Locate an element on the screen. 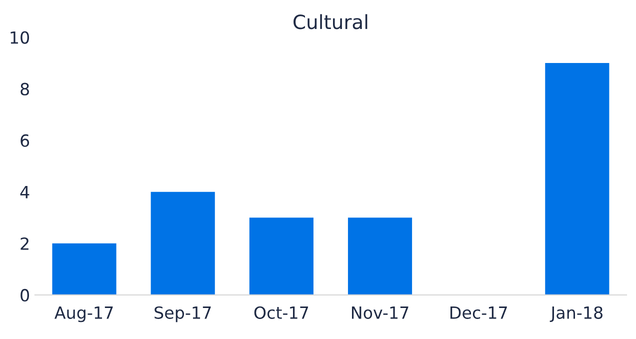 This screenshot has height=339, width=636. x-tick-label: Sep-17 is located at coordinates (182, 314).